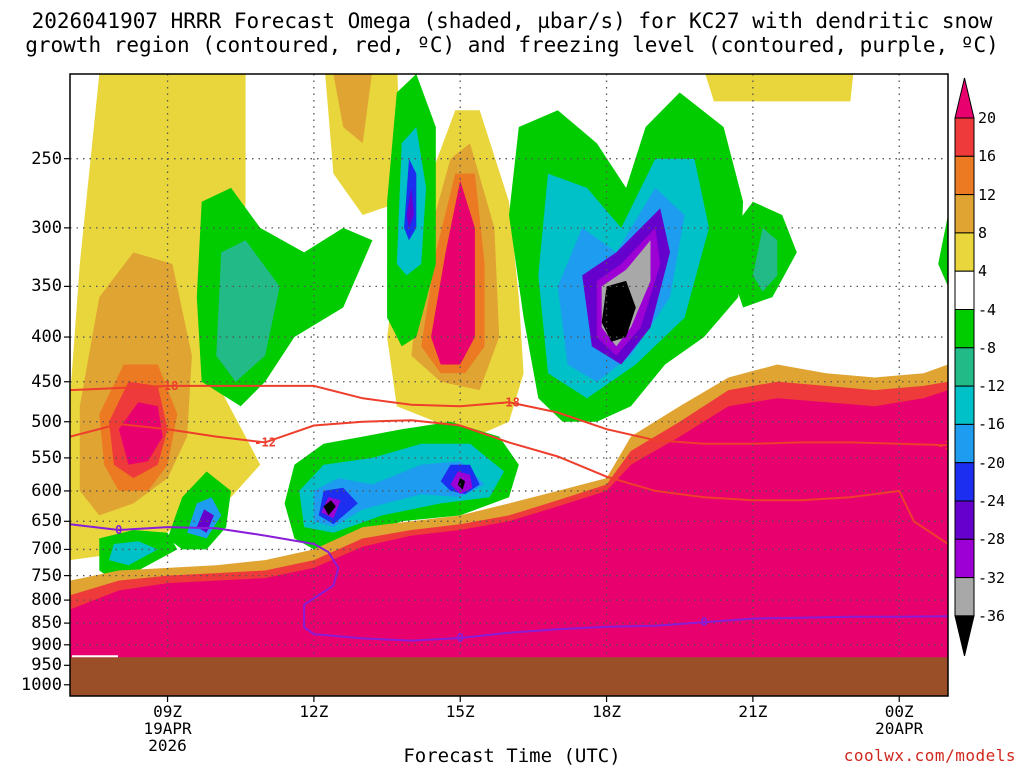 The height and width of the screenshot is (768, 1024). Describe the element at coordinates (46, 286) in the screenshot. I see `y-tick-label: 350` at that location.